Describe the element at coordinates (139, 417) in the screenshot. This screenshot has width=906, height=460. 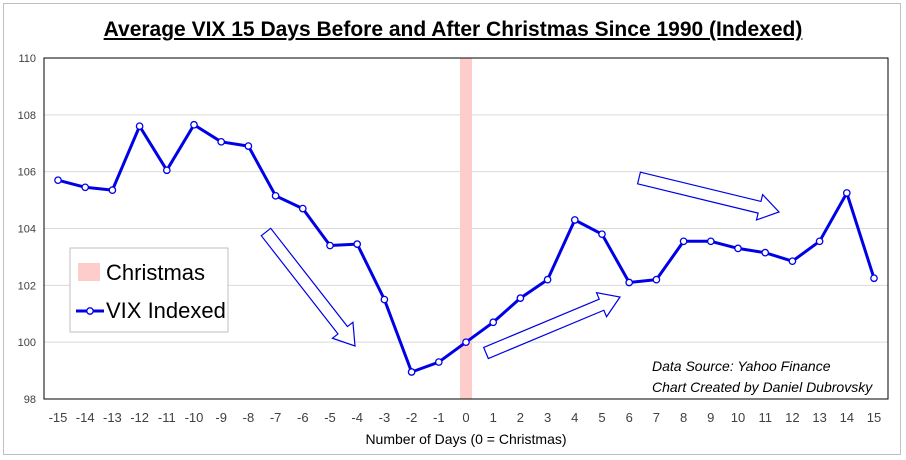
I see `x-tick-label: -12` at that location.